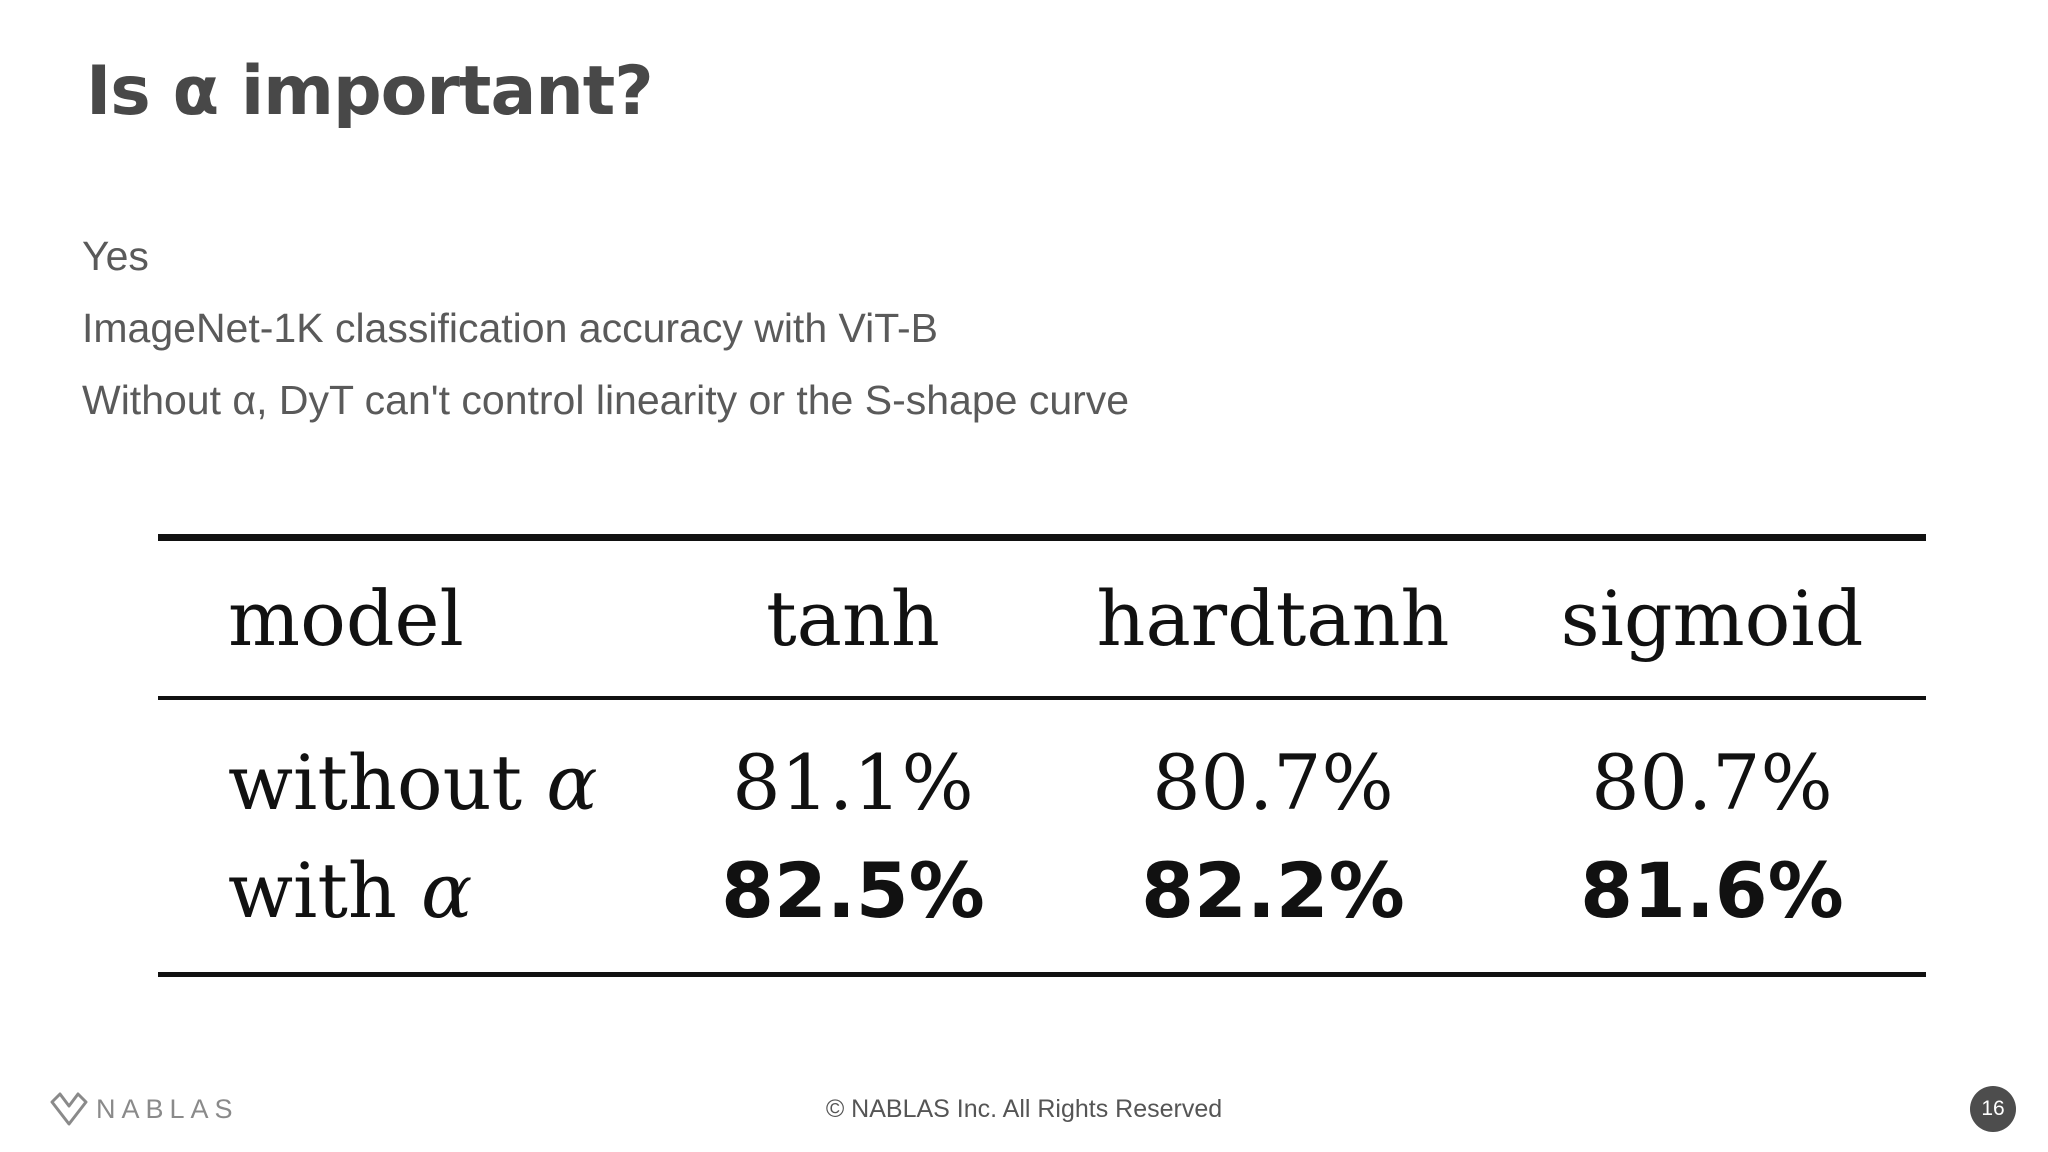  I want to click on row-label: without α, so click(408, 767).